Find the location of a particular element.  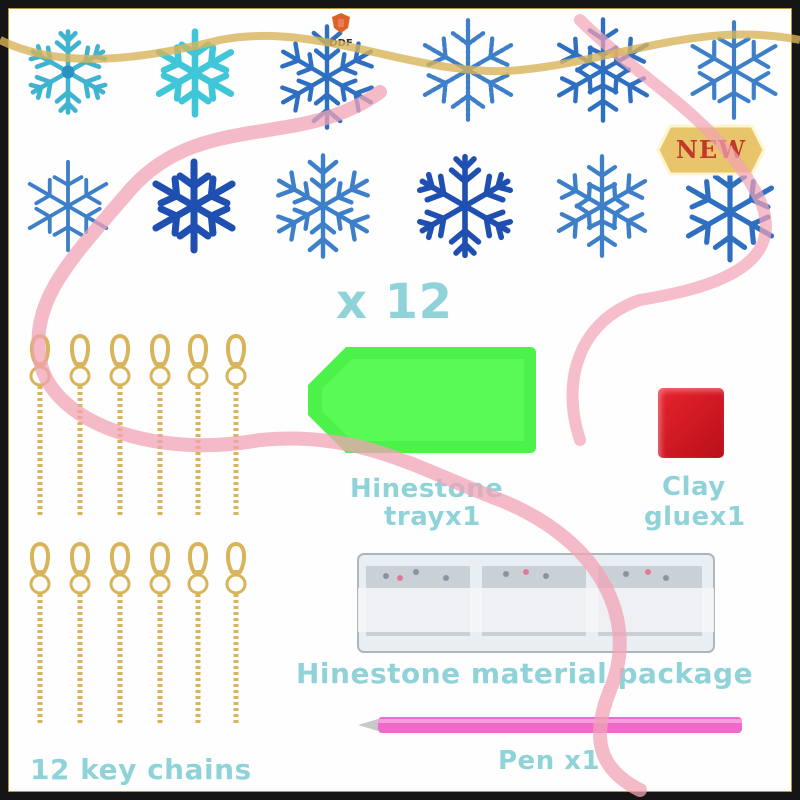

key-chains-label: 12 key chains is located at coordinates (141, 769).